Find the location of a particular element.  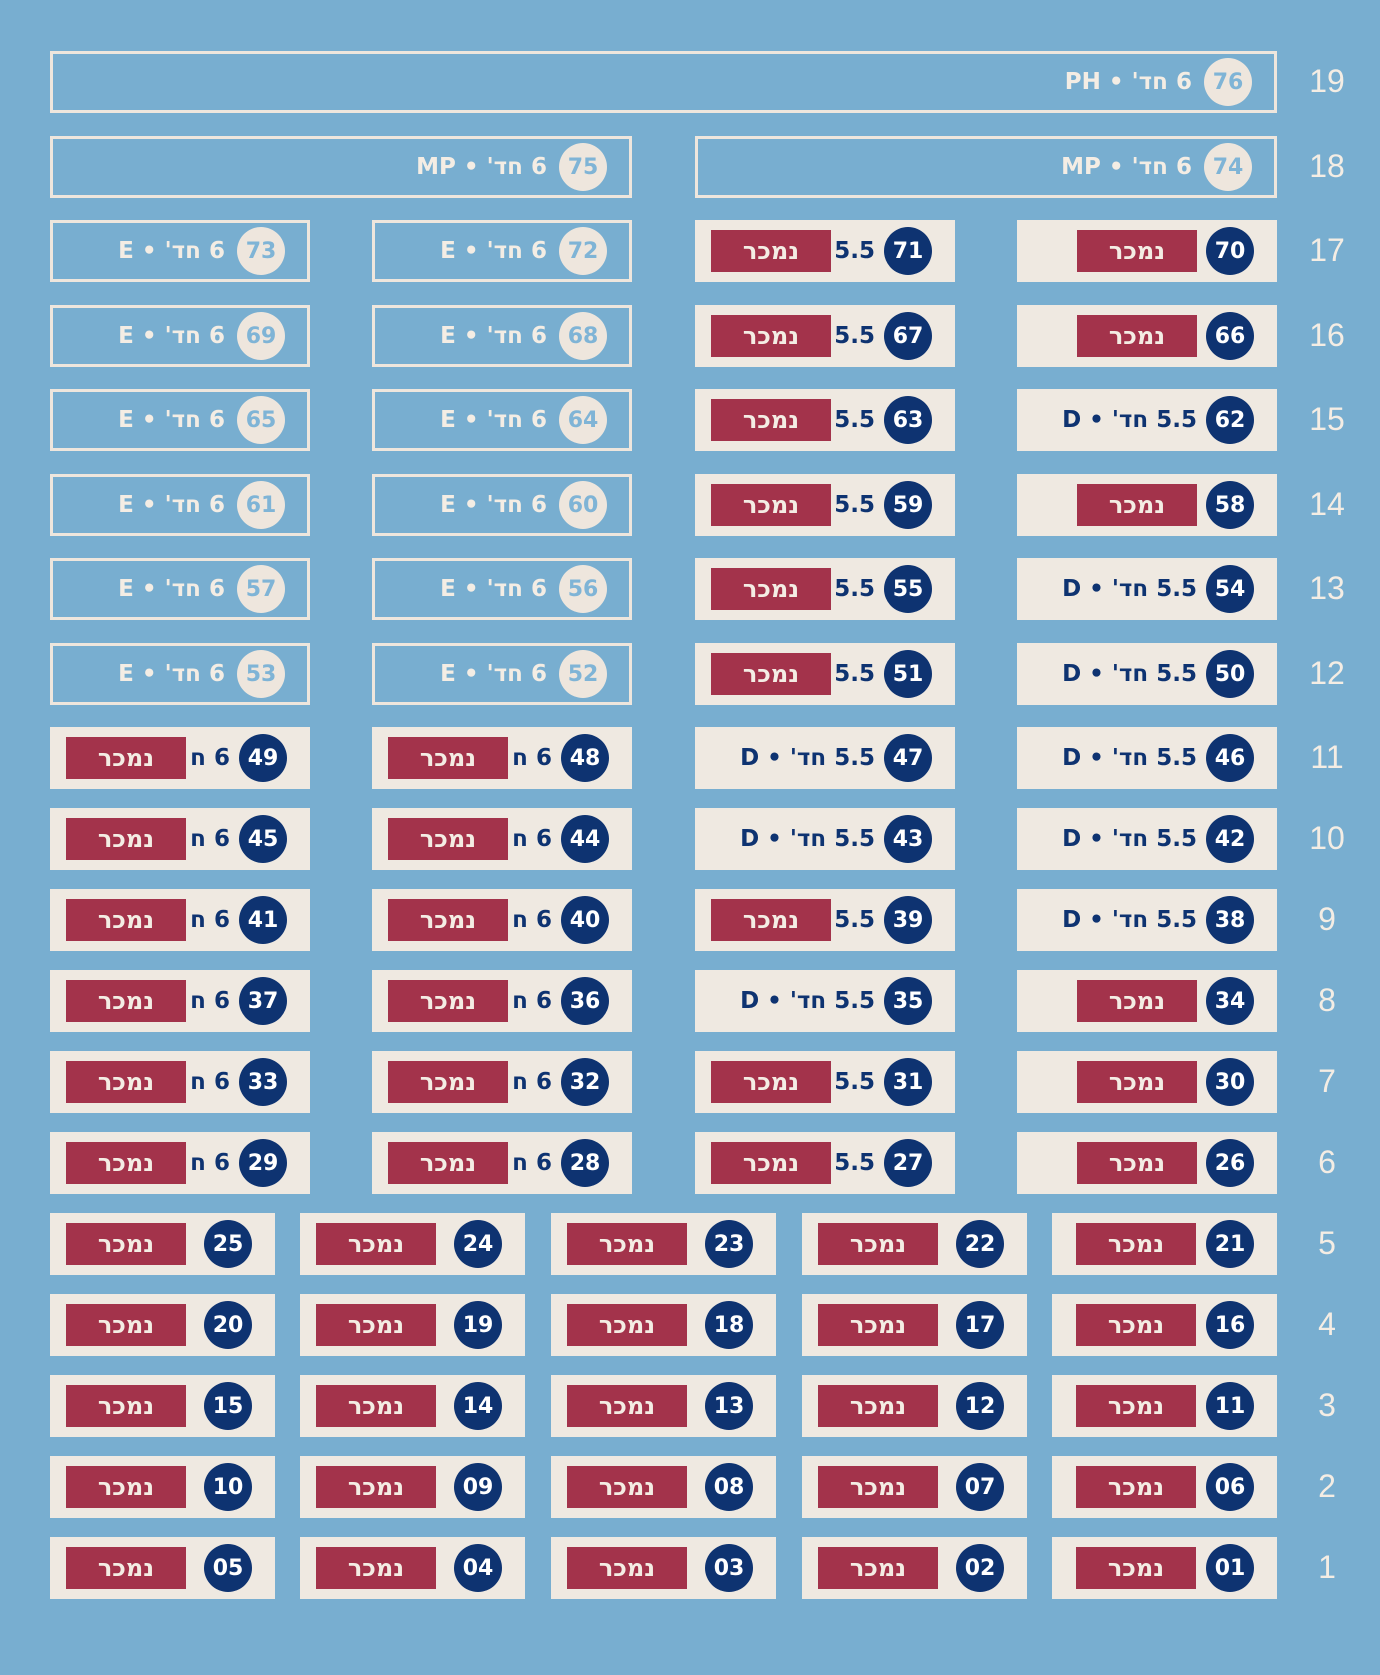

unit-38: 38 5.5 חד' • D is located at coordinates (1147, 920).